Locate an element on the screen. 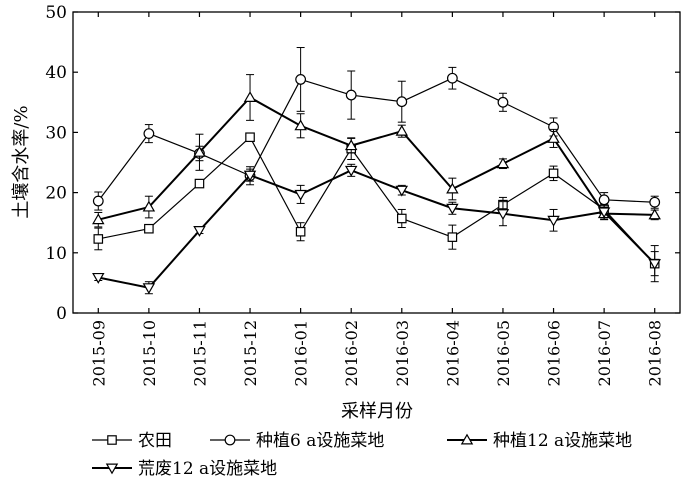 The height and width of the screenshot is (484, 700). x-tick-label: 2016-08 is located at coordinates (655, 353).